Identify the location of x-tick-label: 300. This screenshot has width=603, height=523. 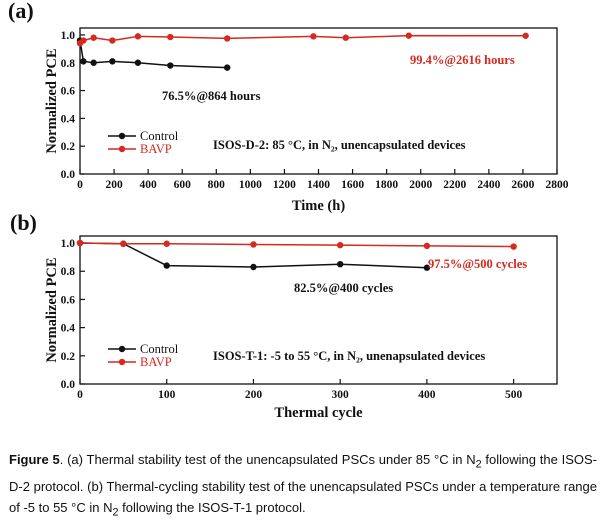
(341, 395).